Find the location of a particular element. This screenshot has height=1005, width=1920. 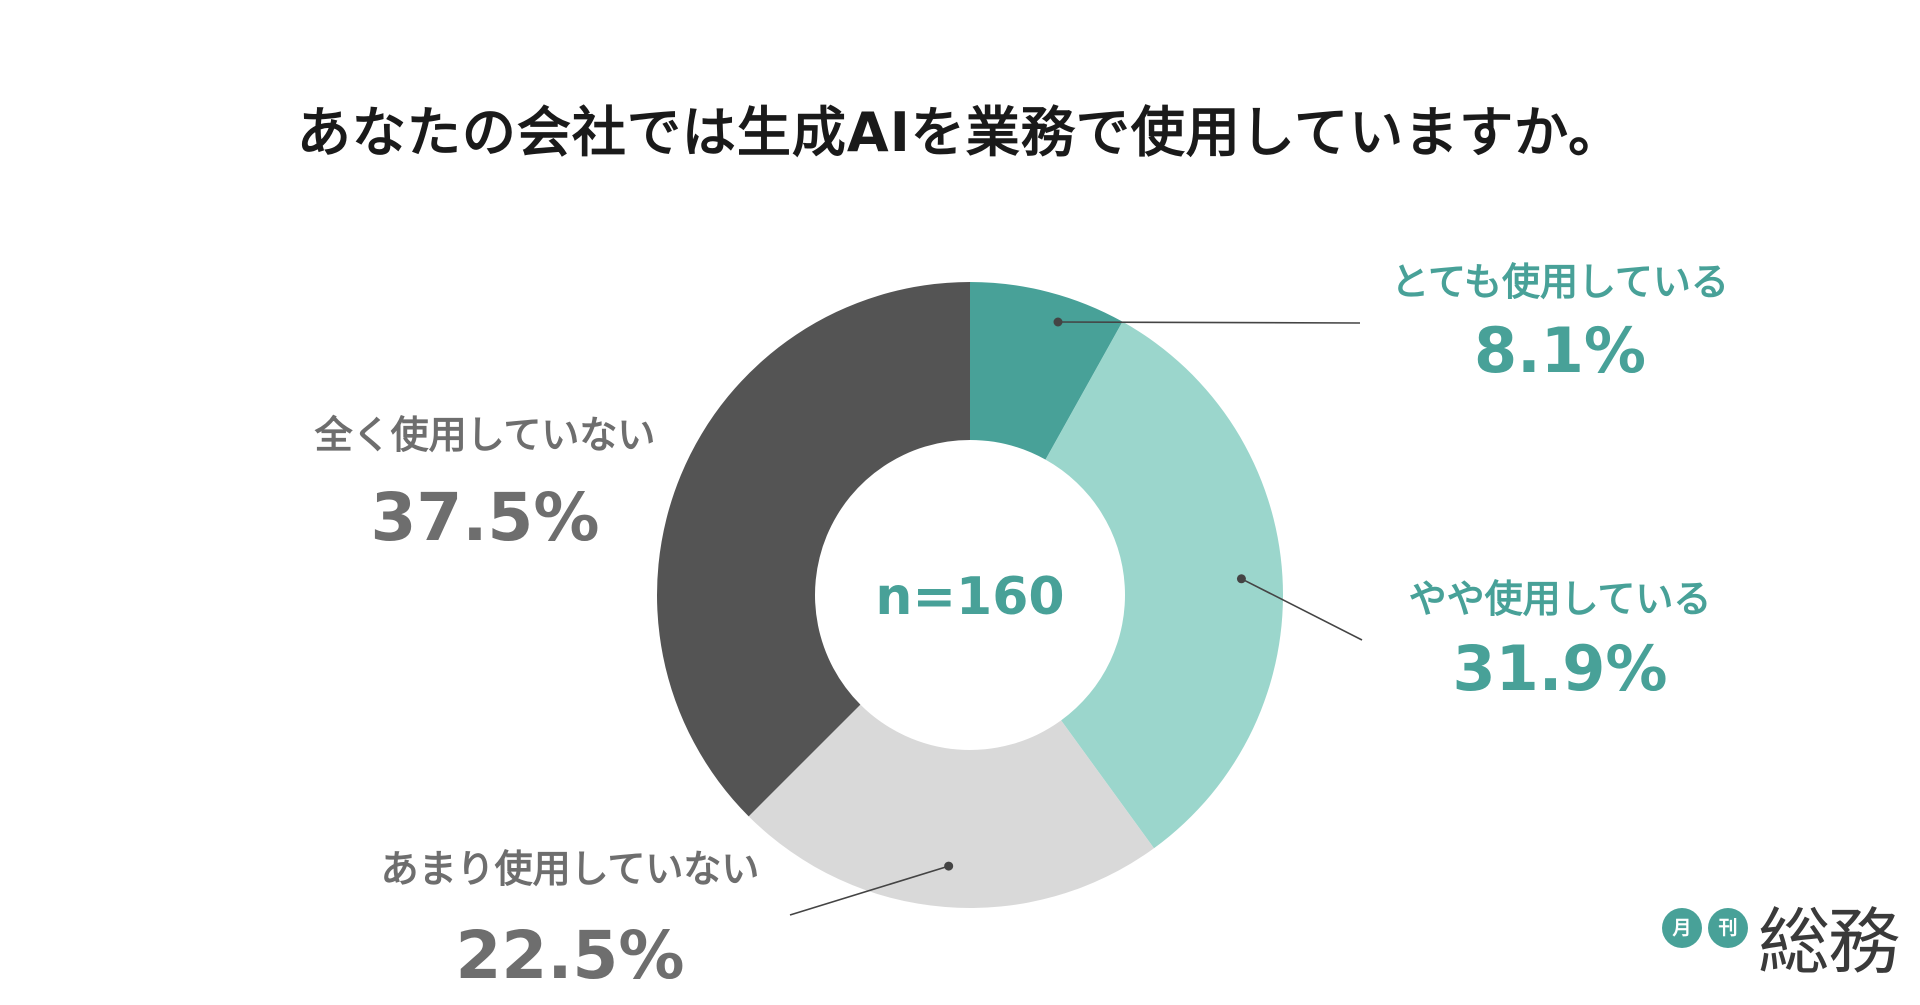

logo-name: 総務 is located at coordinates (1829, 942).